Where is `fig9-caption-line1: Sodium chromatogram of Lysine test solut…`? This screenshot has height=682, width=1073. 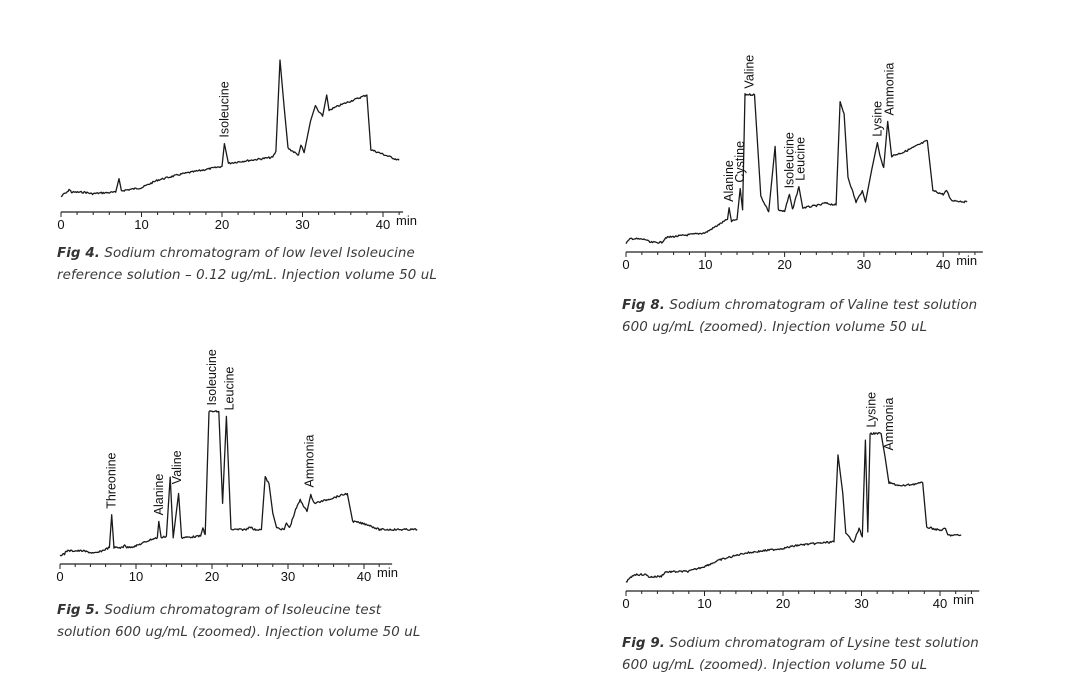 fig9-caption-line1: Sodium chromatogram of Lysine test solut… is located at coordinates (822, 643).